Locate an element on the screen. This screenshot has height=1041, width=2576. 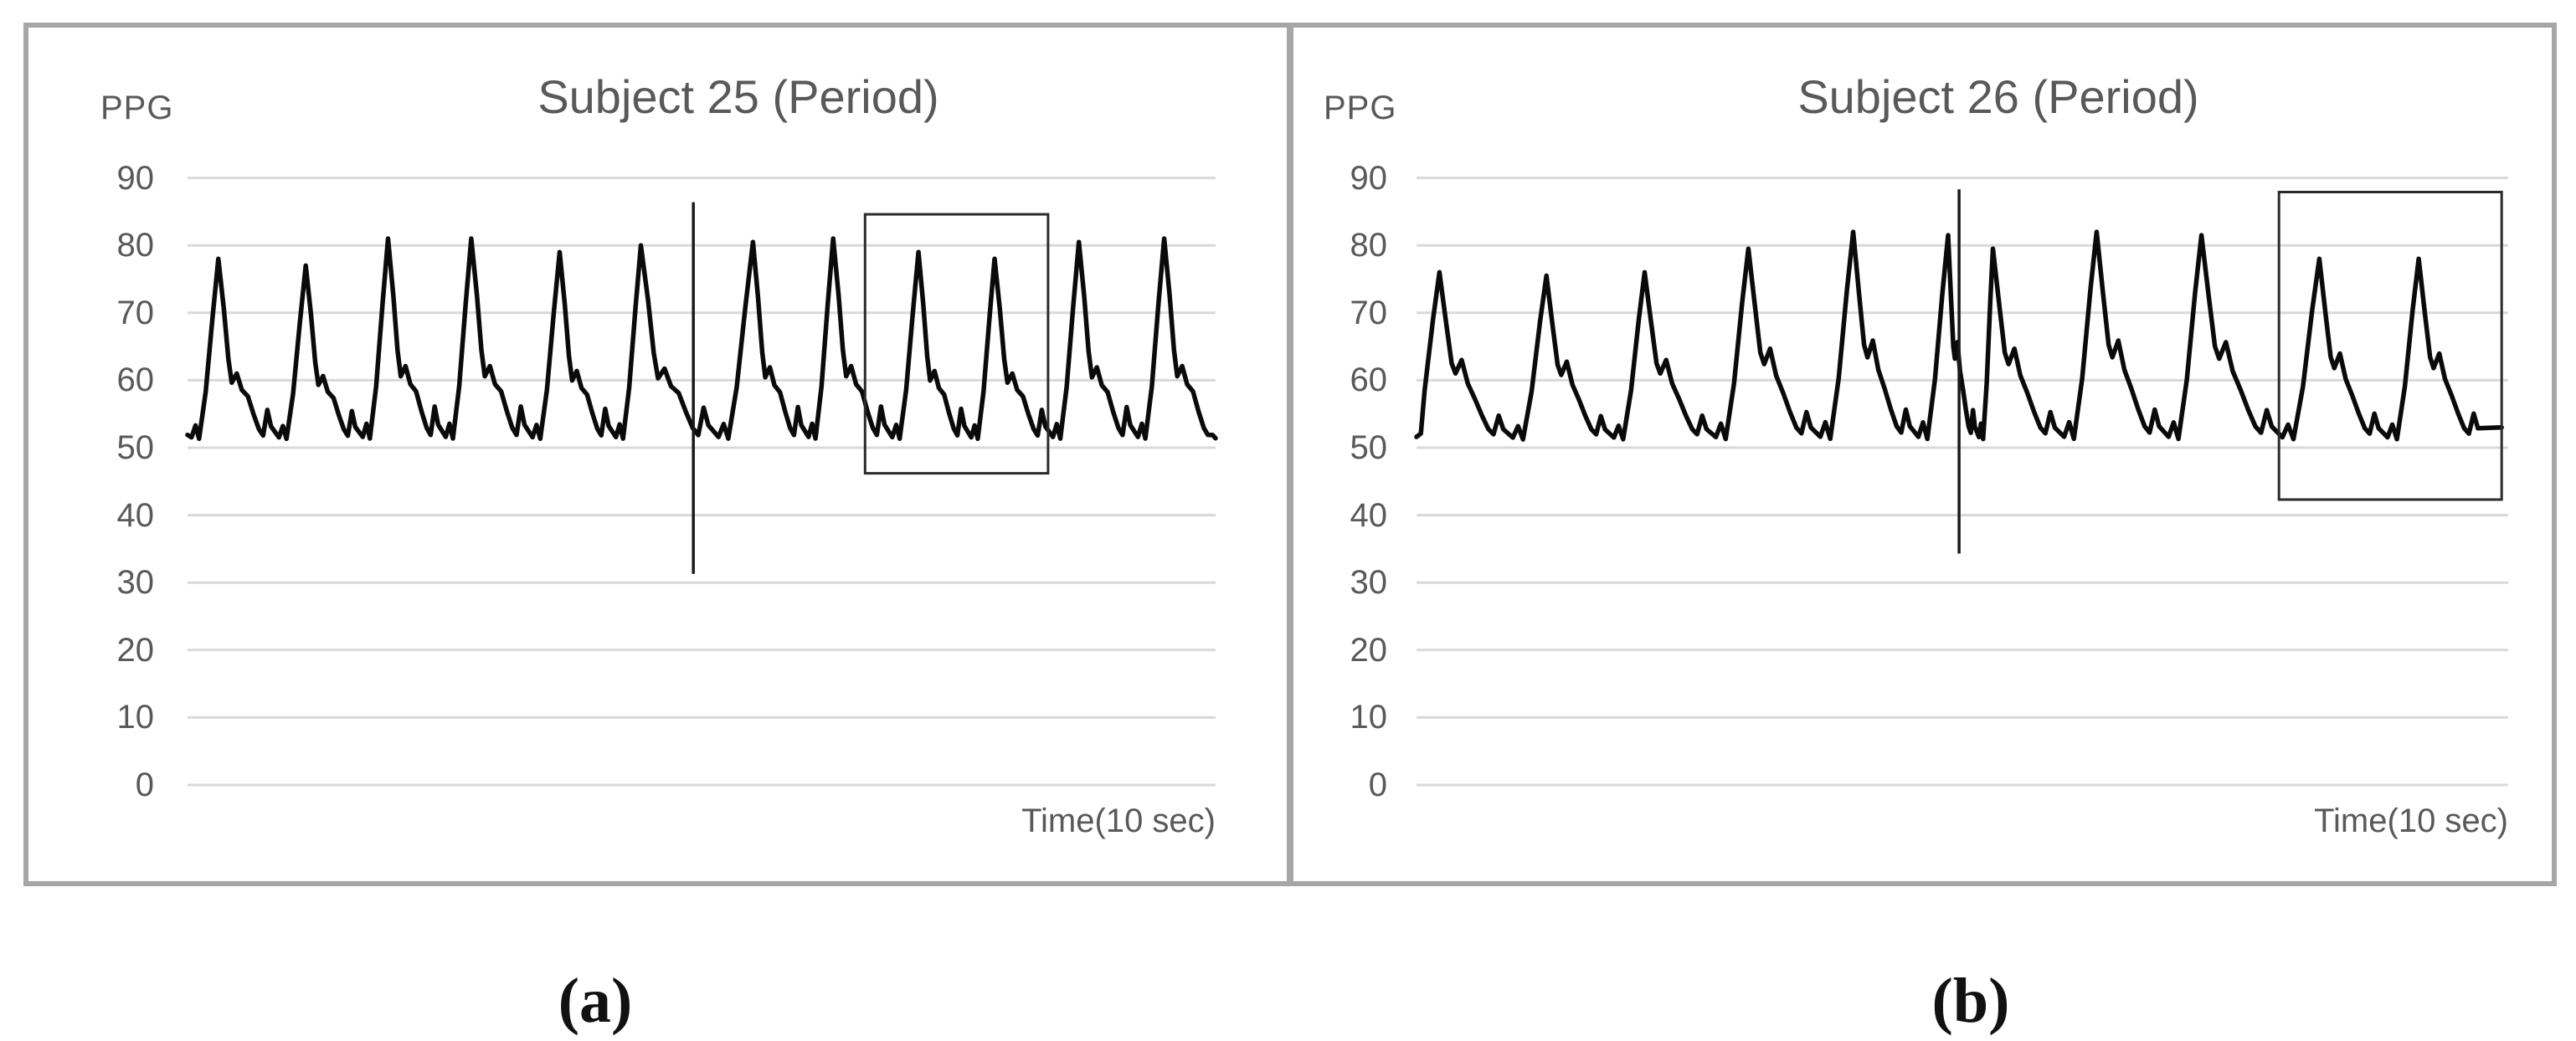
panel-divider is located at coordinates (1290, 454).